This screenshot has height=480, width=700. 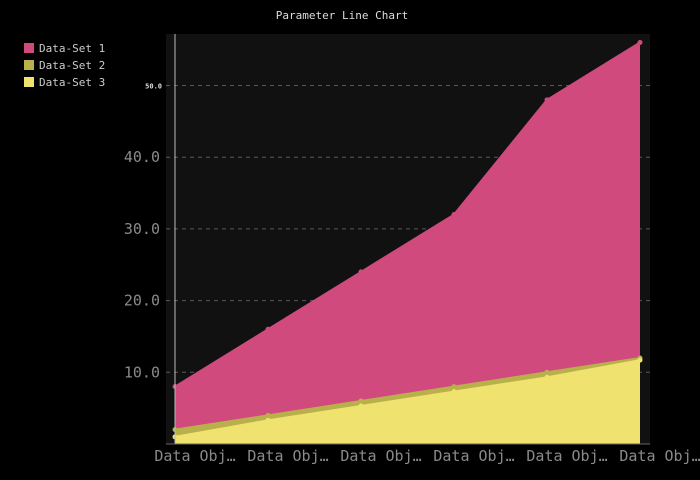 I want to click on y-tick-label: 40.0, so click(x=142, y=157).